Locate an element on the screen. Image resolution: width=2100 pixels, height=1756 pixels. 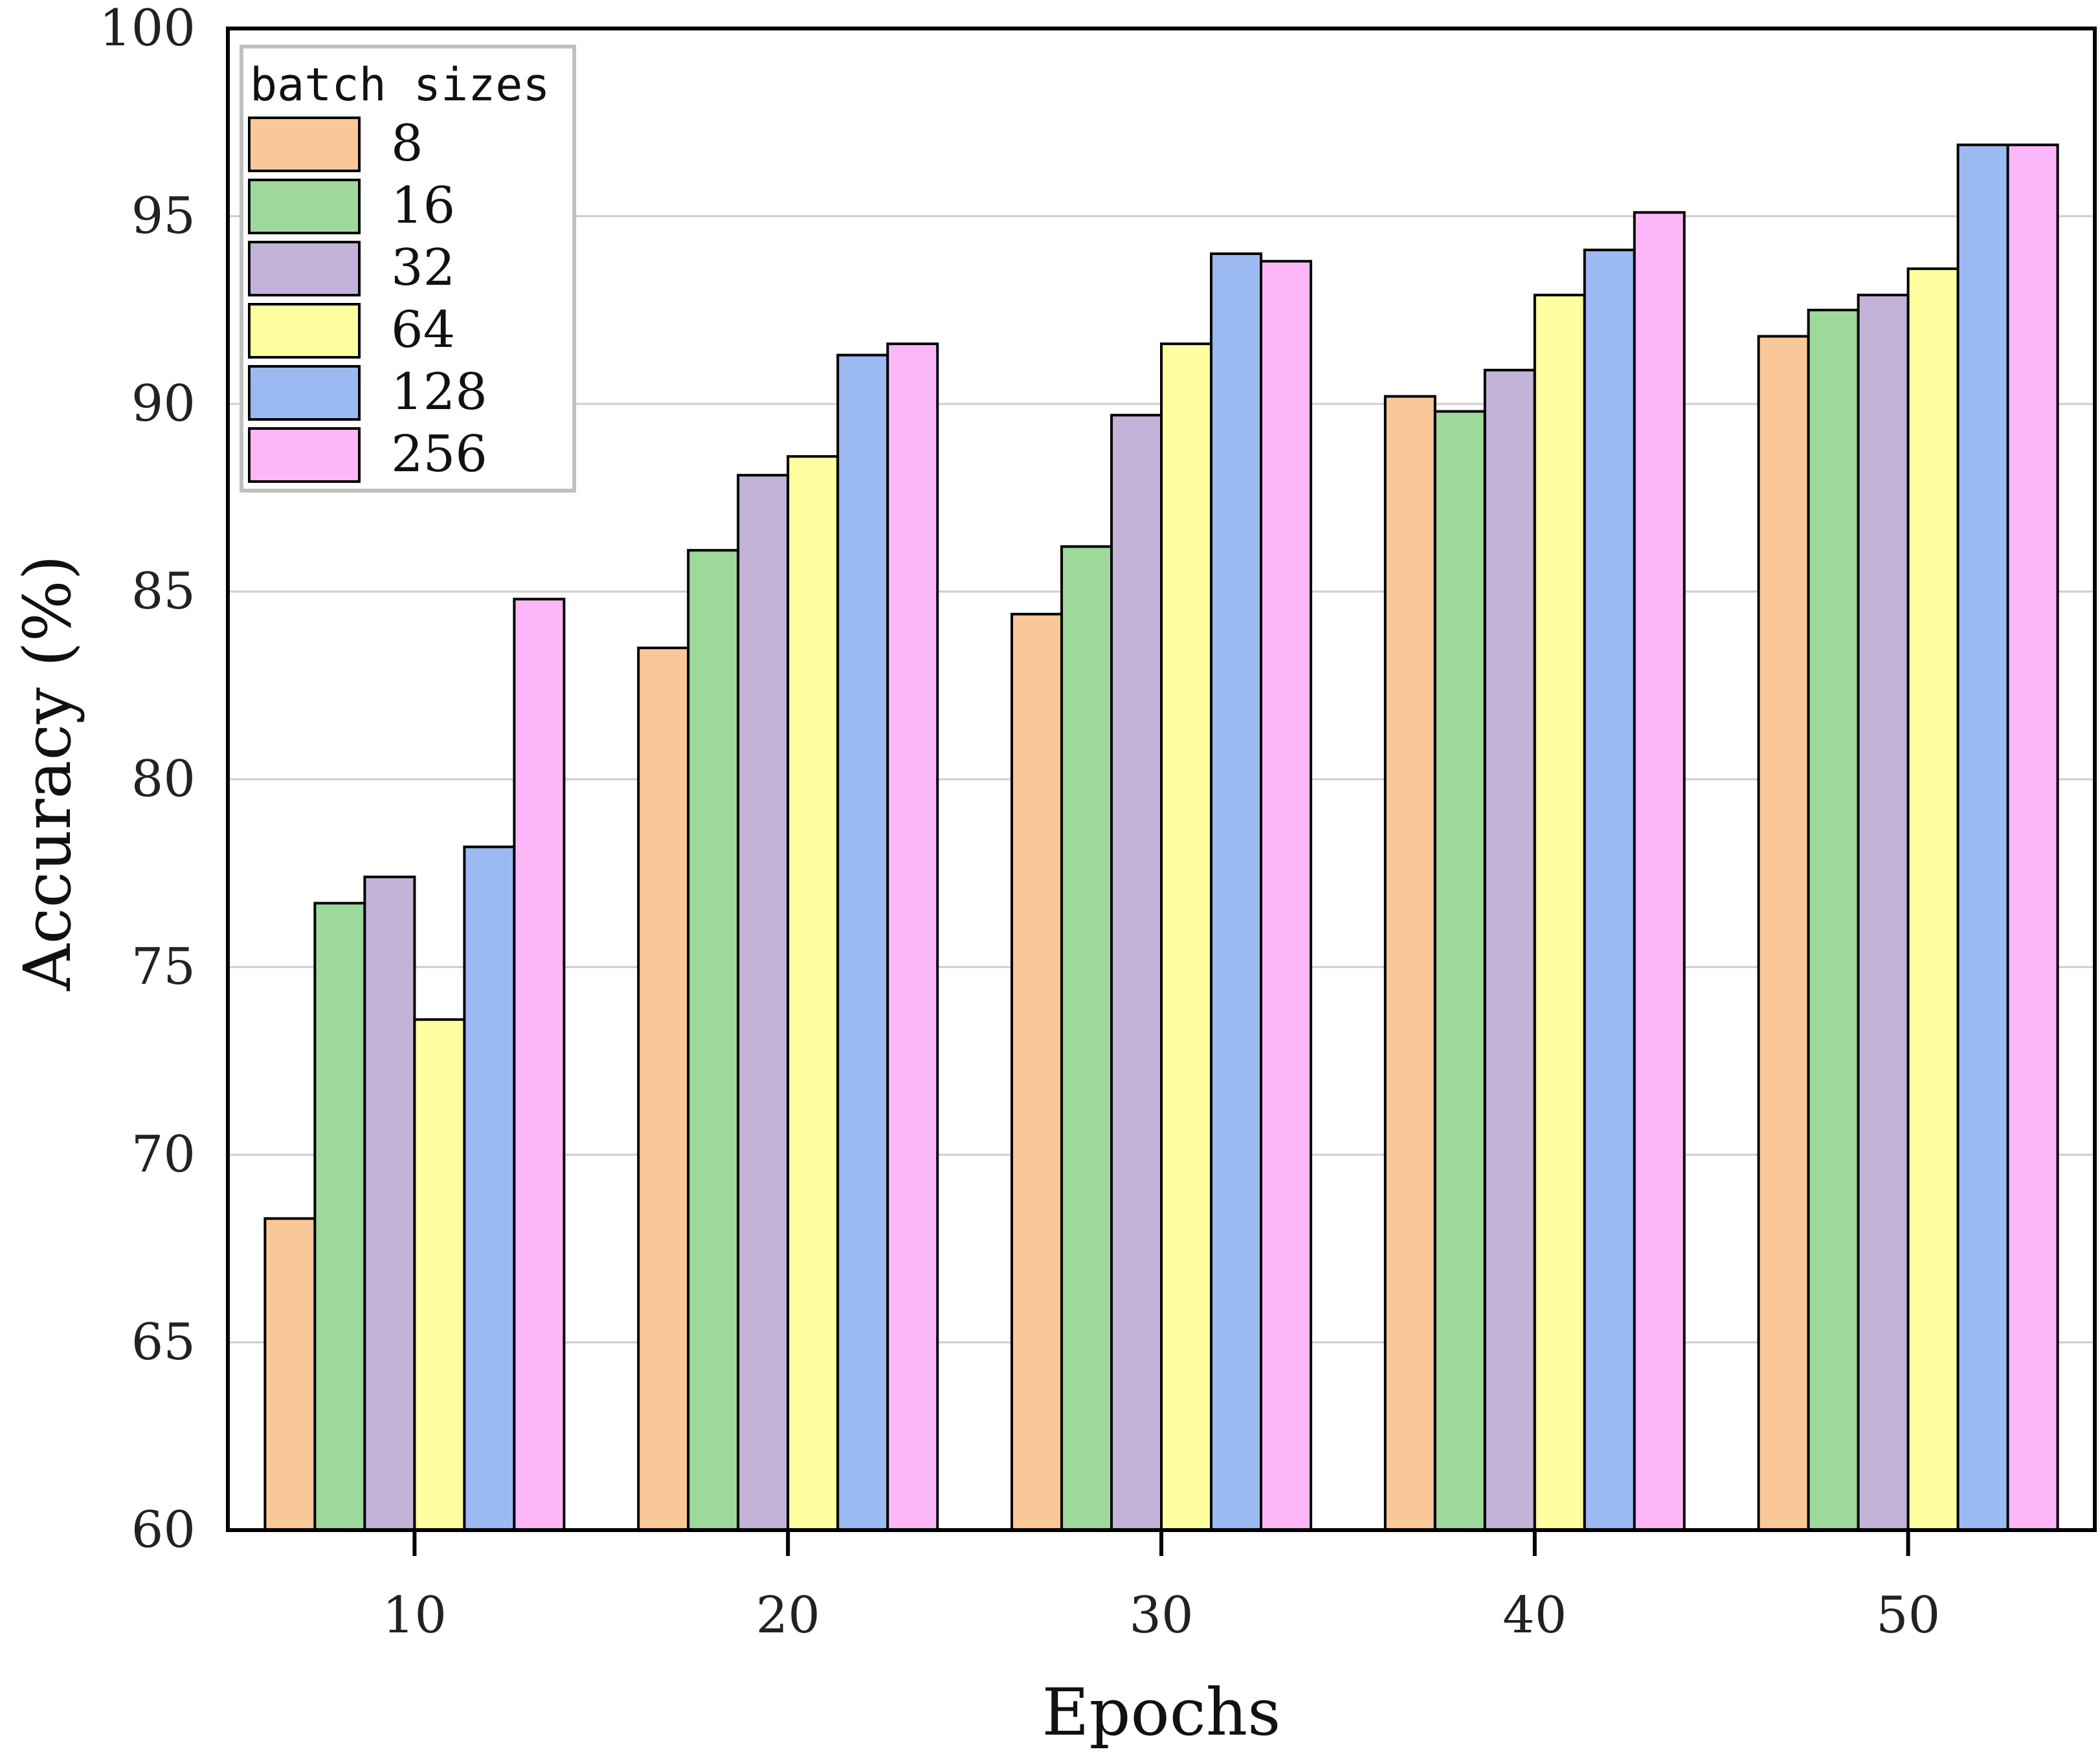
y-tick-label-65: 65 is located at coordinates (163, 1342).